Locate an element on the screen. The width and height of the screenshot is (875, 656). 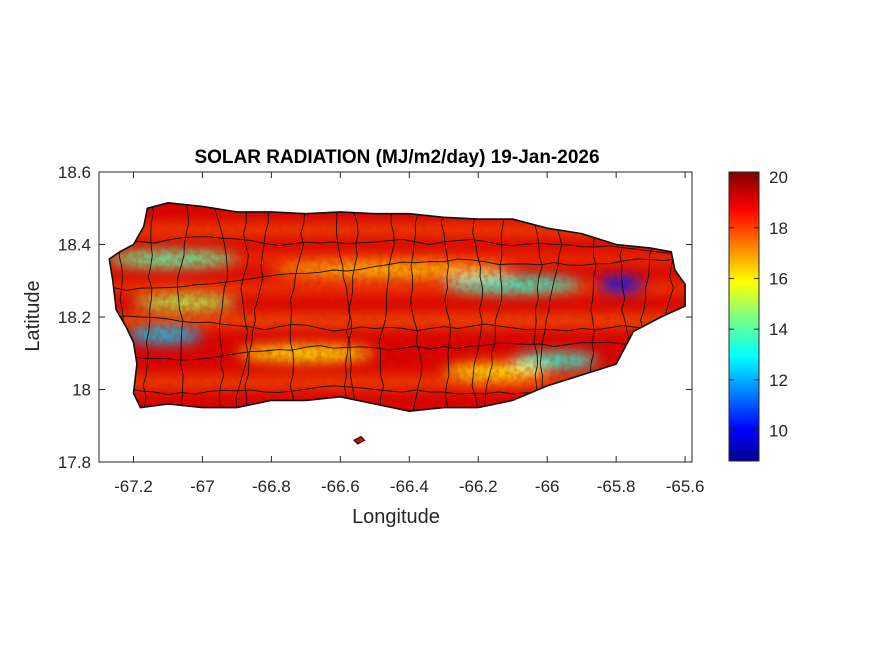
colorbar-gradient is located at coordinates (744, 316).